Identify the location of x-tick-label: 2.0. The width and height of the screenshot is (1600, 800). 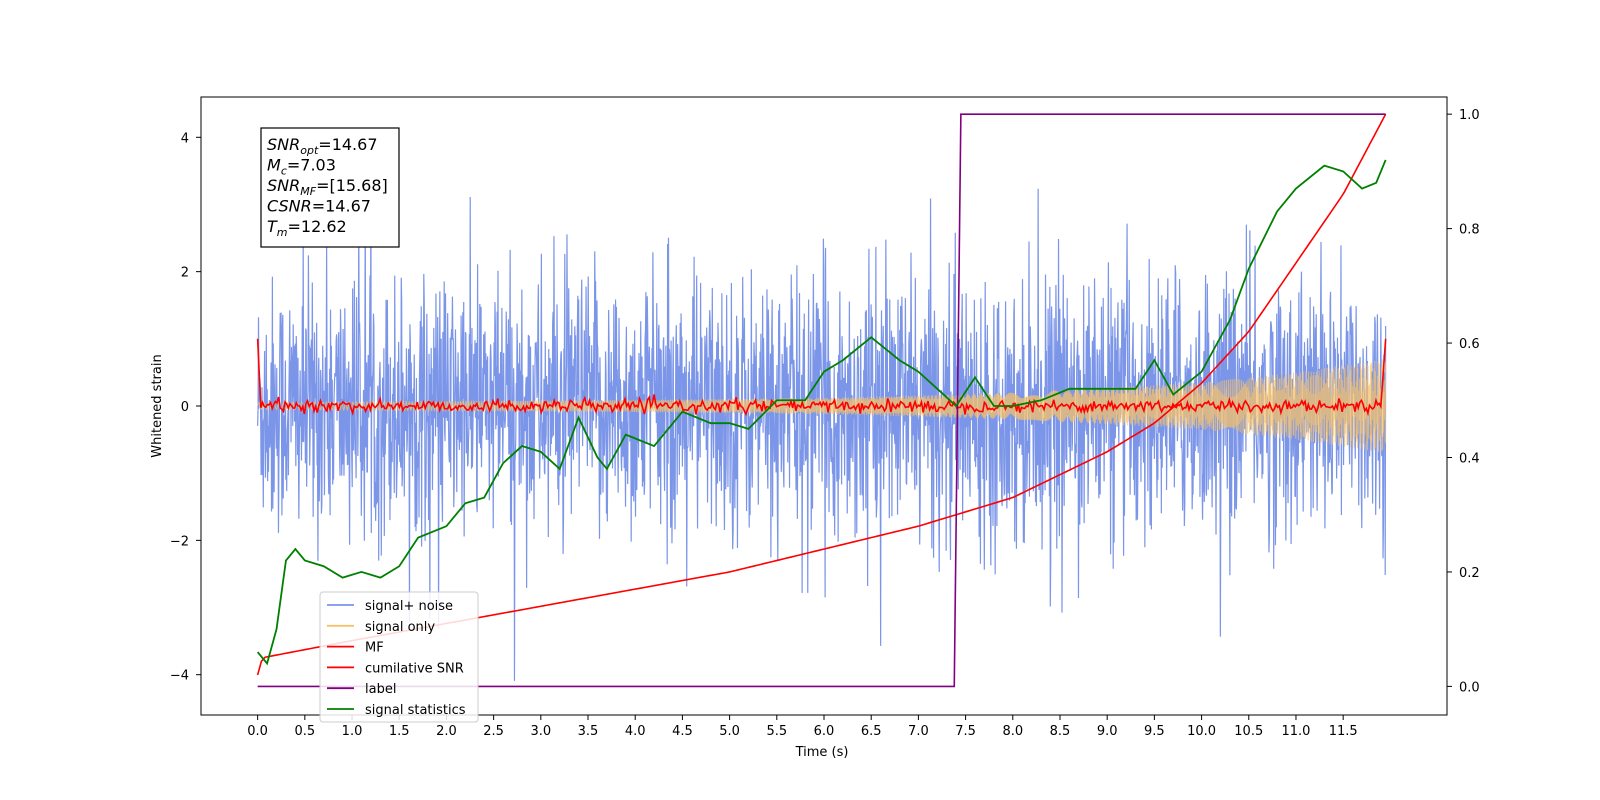
(446, 731).